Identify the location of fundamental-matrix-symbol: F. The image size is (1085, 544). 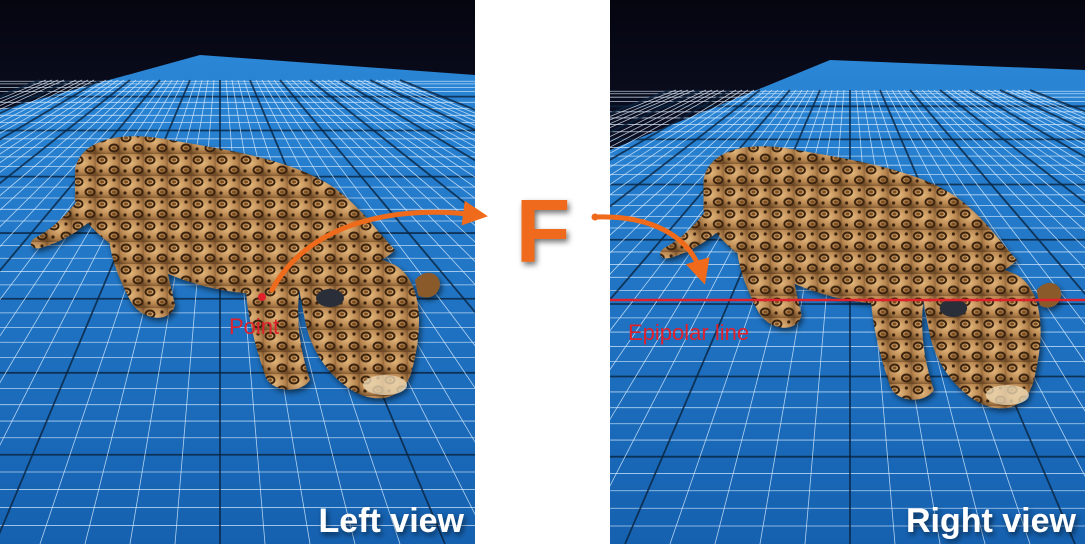
(543, 232).